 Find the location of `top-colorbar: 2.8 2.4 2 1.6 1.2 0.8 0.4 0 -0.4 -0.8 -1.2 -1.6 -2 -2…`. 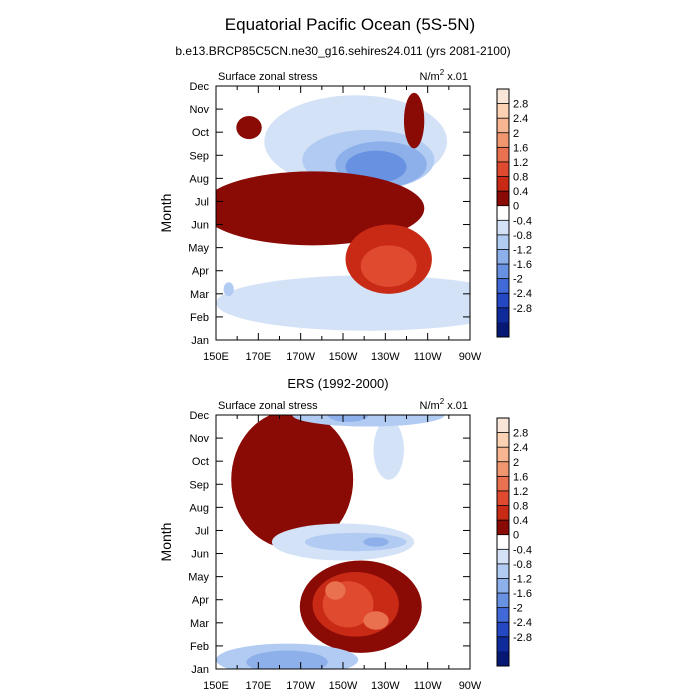

top-colorbar: 2.8 2.4 2 1.6 1.2 0.8 0.4 0 -0.4 -0.8 -1.2 -1.6 -2 -2… is located at coordinates (514, 213).